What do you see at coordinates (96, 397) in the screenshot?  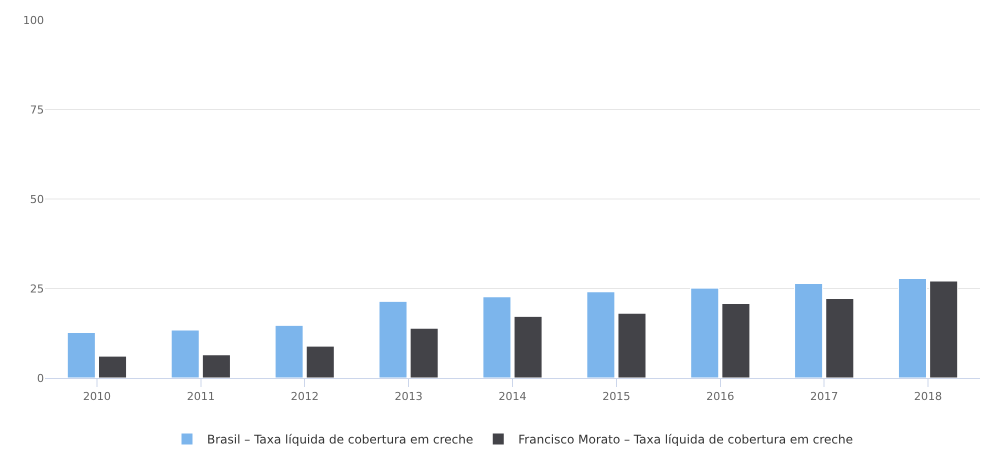 I see `x-tick-label: 2010` at bounding box center [96, 397].